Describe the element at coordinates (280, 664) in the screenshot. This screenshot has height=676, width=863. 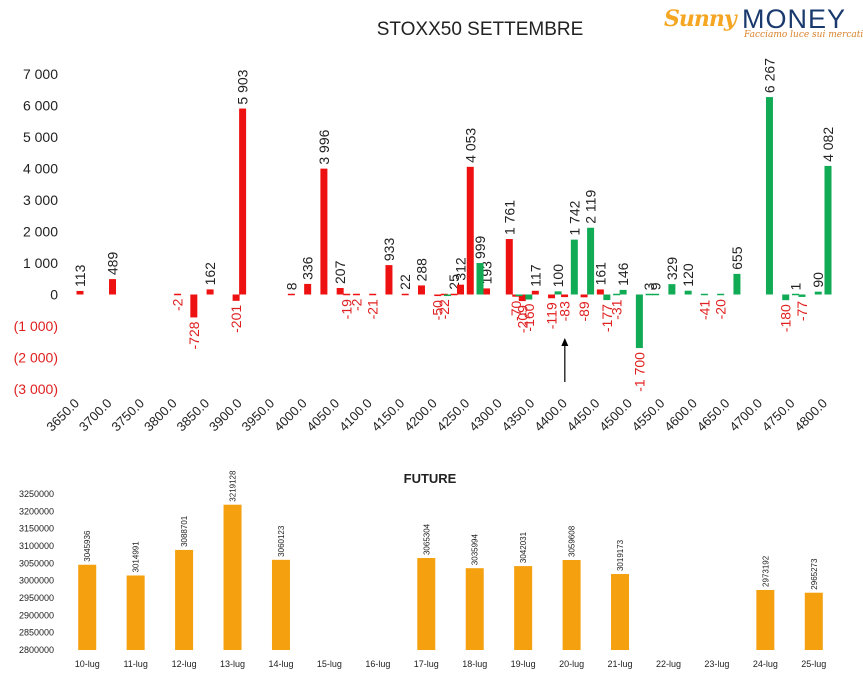
I see `future-x-tick-label: 14-lug` at that location.